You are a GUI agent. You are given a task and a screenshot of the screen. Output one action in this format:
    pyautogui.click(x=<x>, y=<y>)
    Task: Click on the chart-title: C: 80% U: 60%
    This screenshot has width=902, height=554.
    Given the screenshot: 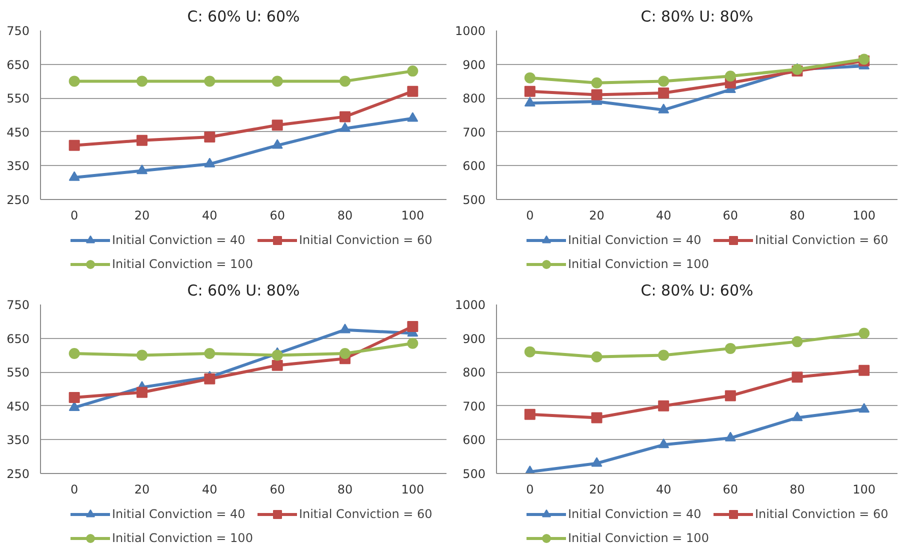 What is the action you would take?
    pyautogui.click(x=697, y=291)
    